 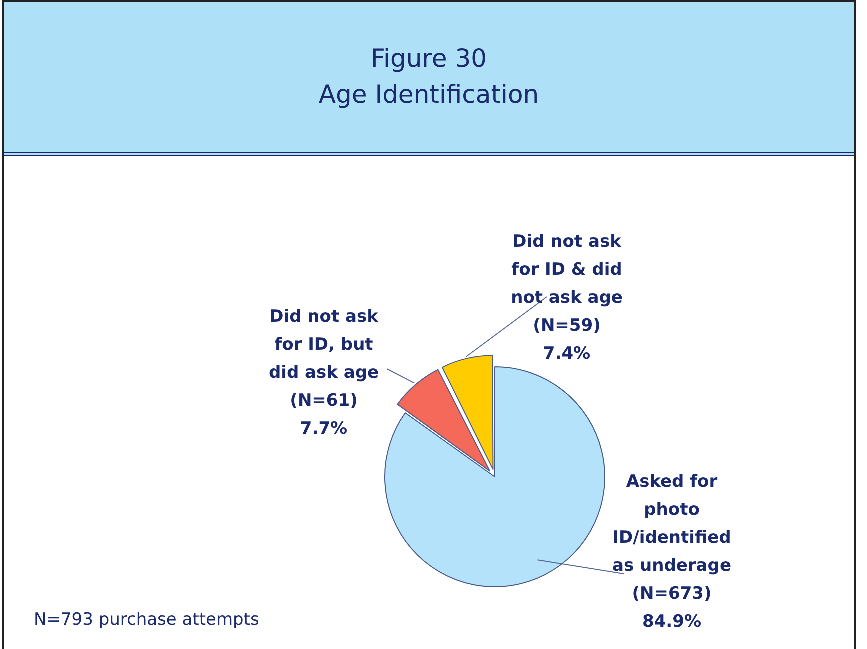 What do you see at coordinates (429, 95) in the screenshot?
I see `chart-subtitle: Age Identification` at bounding box center [429, 95].